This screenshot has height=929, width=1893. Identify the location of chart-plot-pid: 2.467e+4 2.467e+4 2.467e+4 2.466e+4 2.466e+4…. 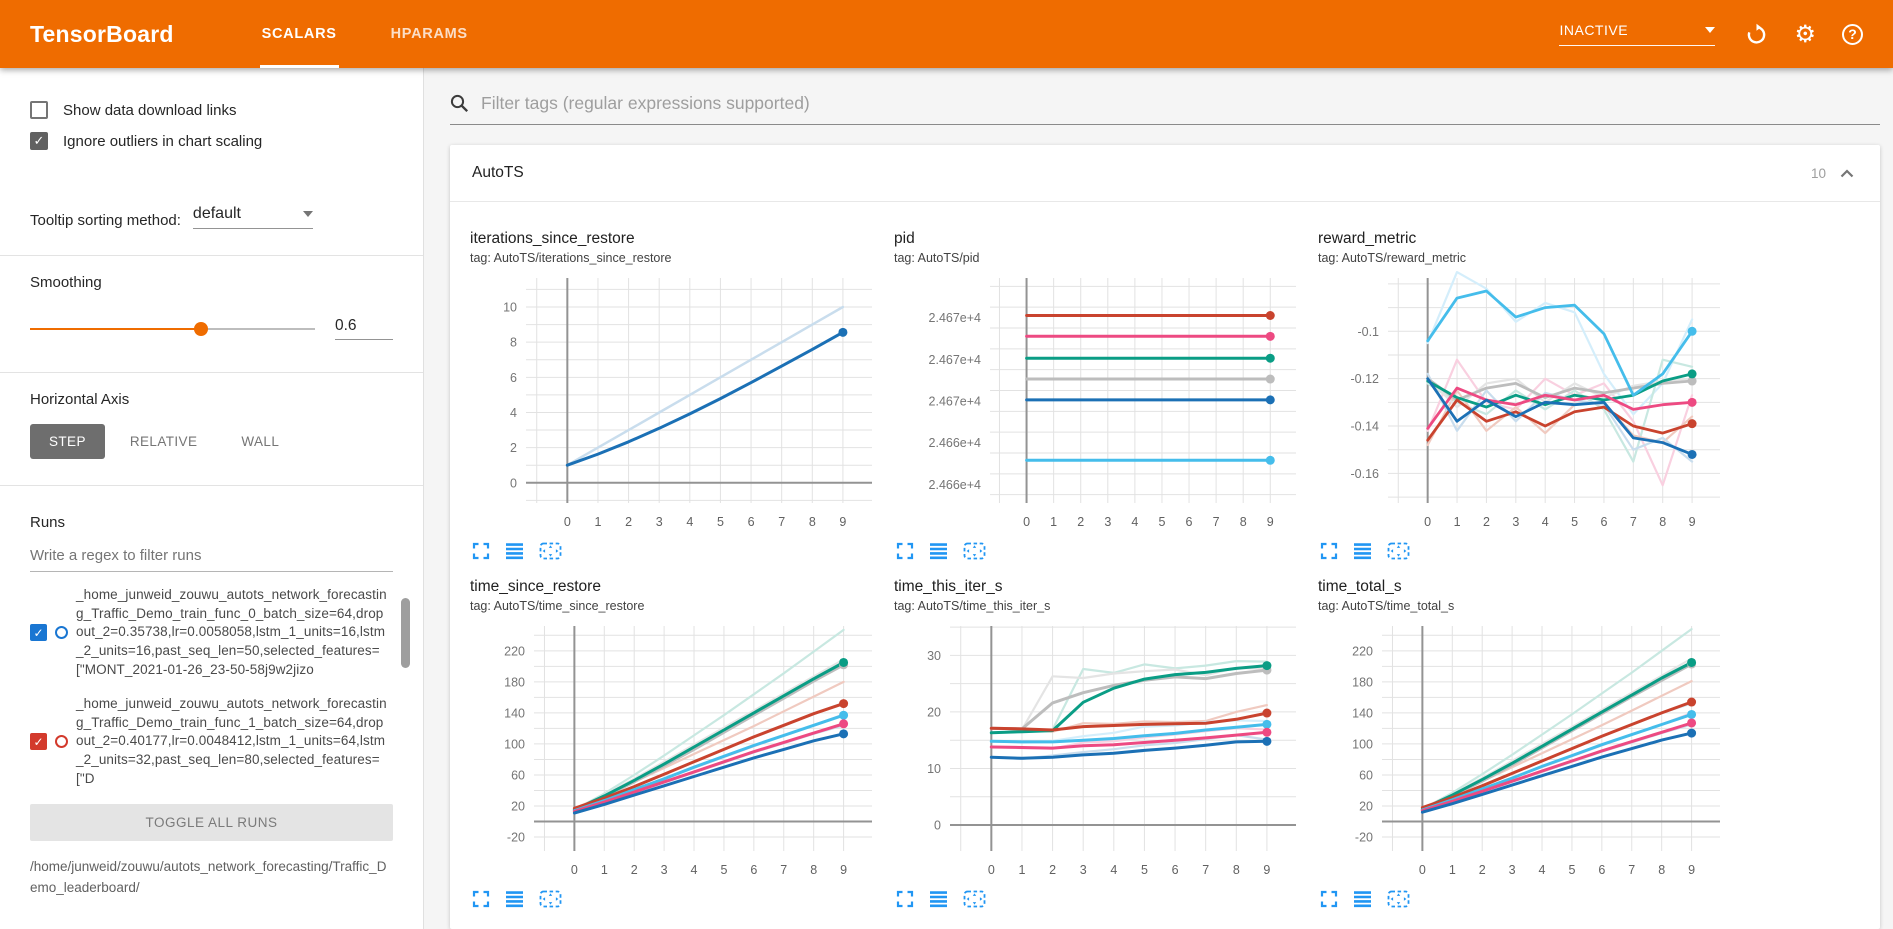
(1101, 402).